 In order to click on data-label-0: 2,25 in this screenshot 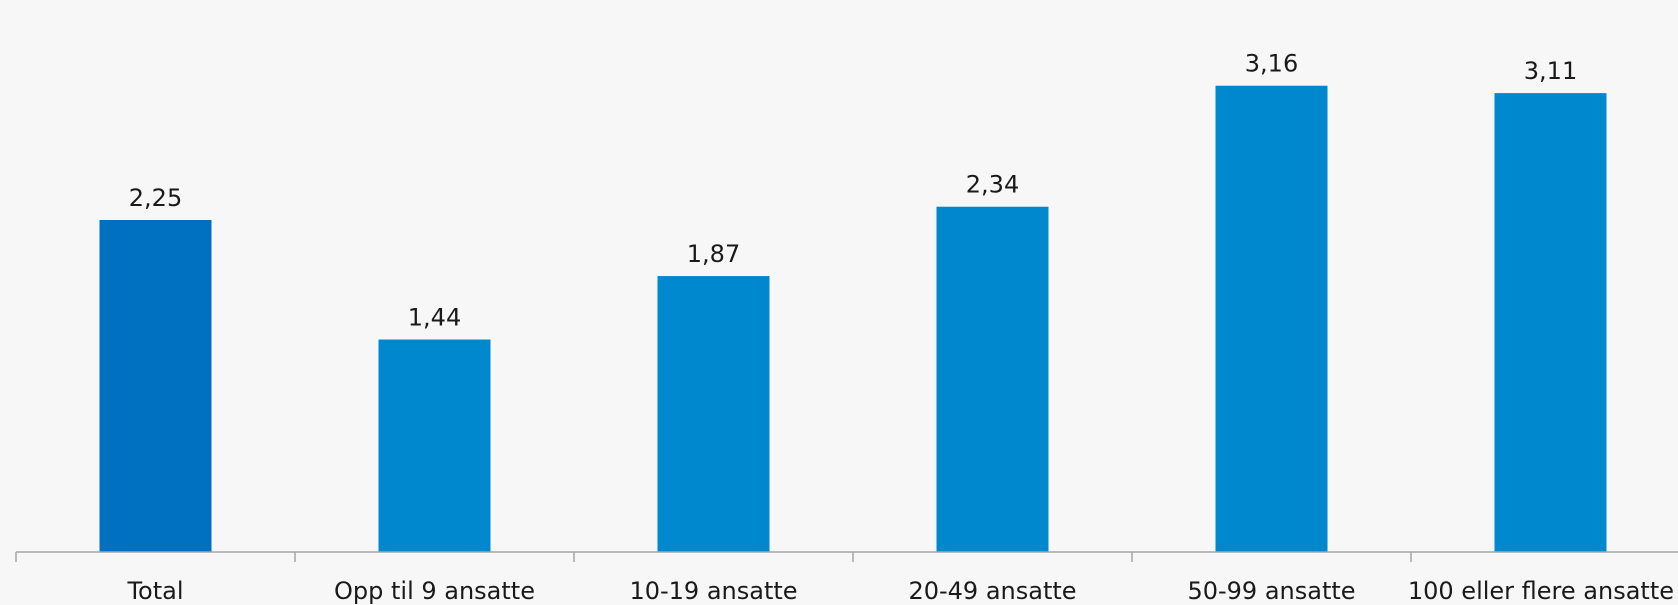, I will do `click(155, 198)`.